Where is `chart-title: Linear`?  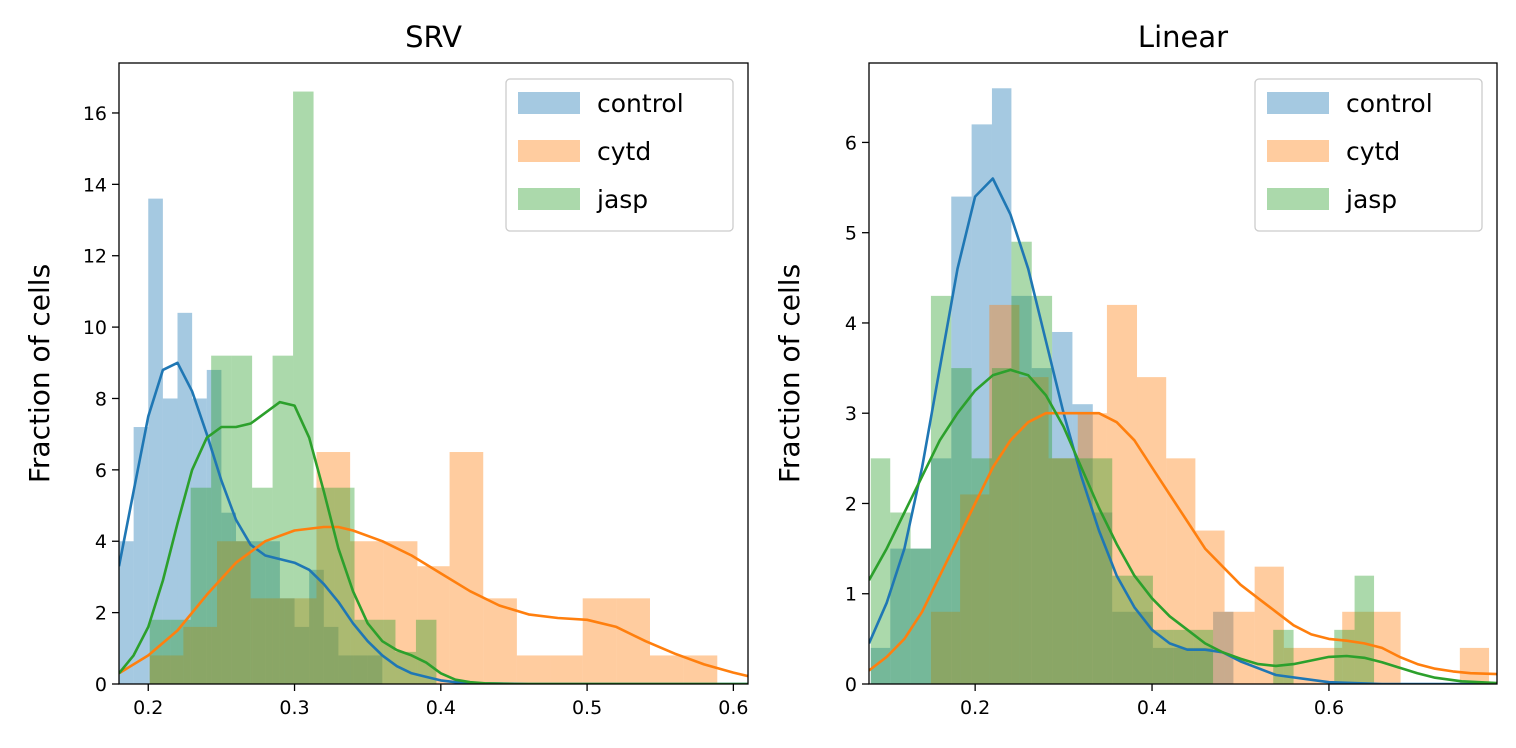 chart-title: Linear is located at coordinates (1183, 37).